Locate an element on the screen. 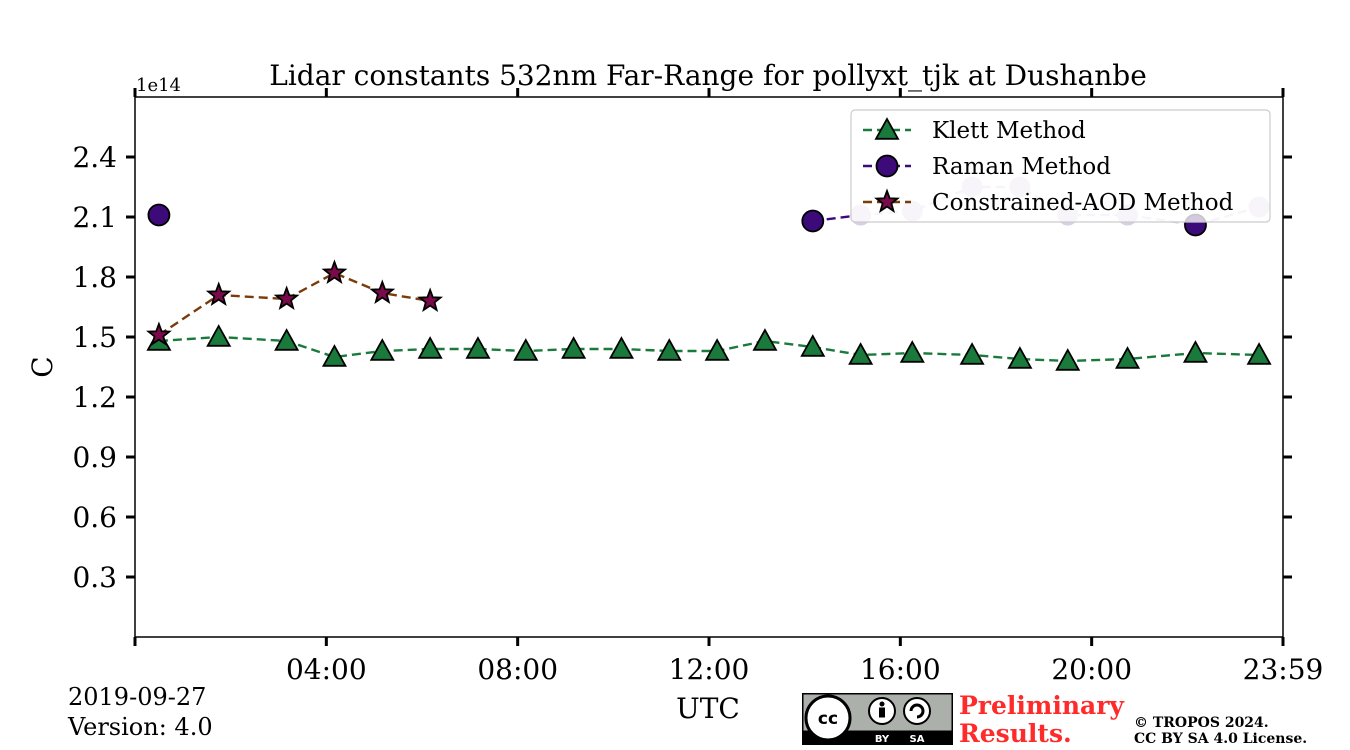 This screenshot has height=750, width=1350. legend-label: Constrained-AOD Method is located at coordinates (1083, 203).